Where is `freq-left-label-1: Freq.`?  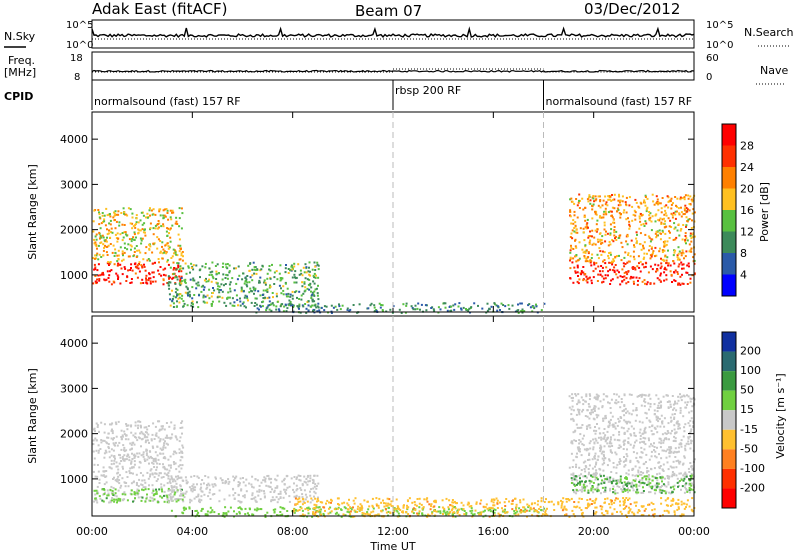
freq-left-label-1: Freq. is located at coordinates (21, 60).